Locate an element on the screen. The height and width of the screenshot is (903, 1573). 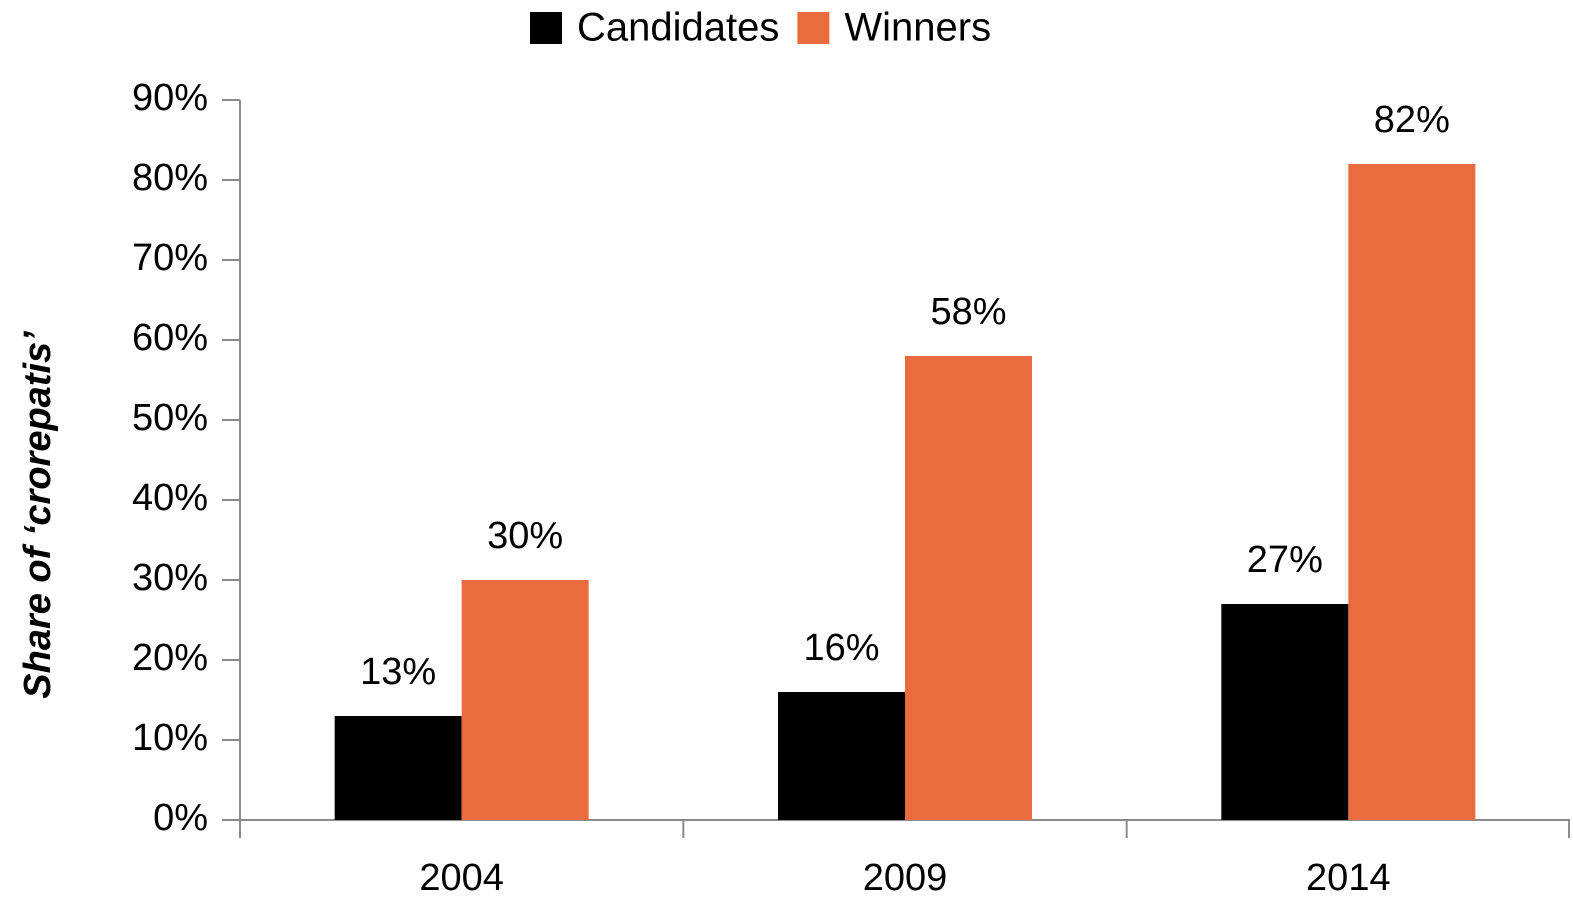
y-tick-label: 70% is located at coordinates (170, 258).